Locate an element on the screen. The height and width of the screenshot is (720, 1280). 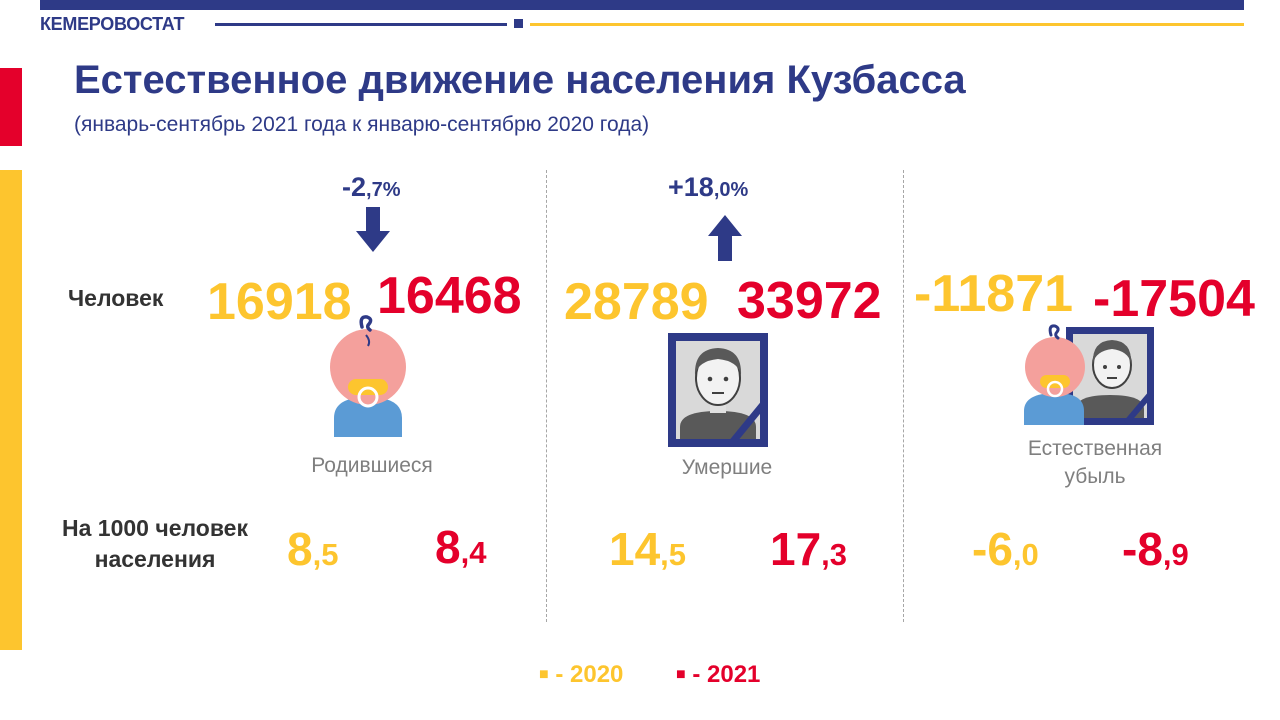
deaths-2020-value: 28789 is located at coordinates (636, 302).